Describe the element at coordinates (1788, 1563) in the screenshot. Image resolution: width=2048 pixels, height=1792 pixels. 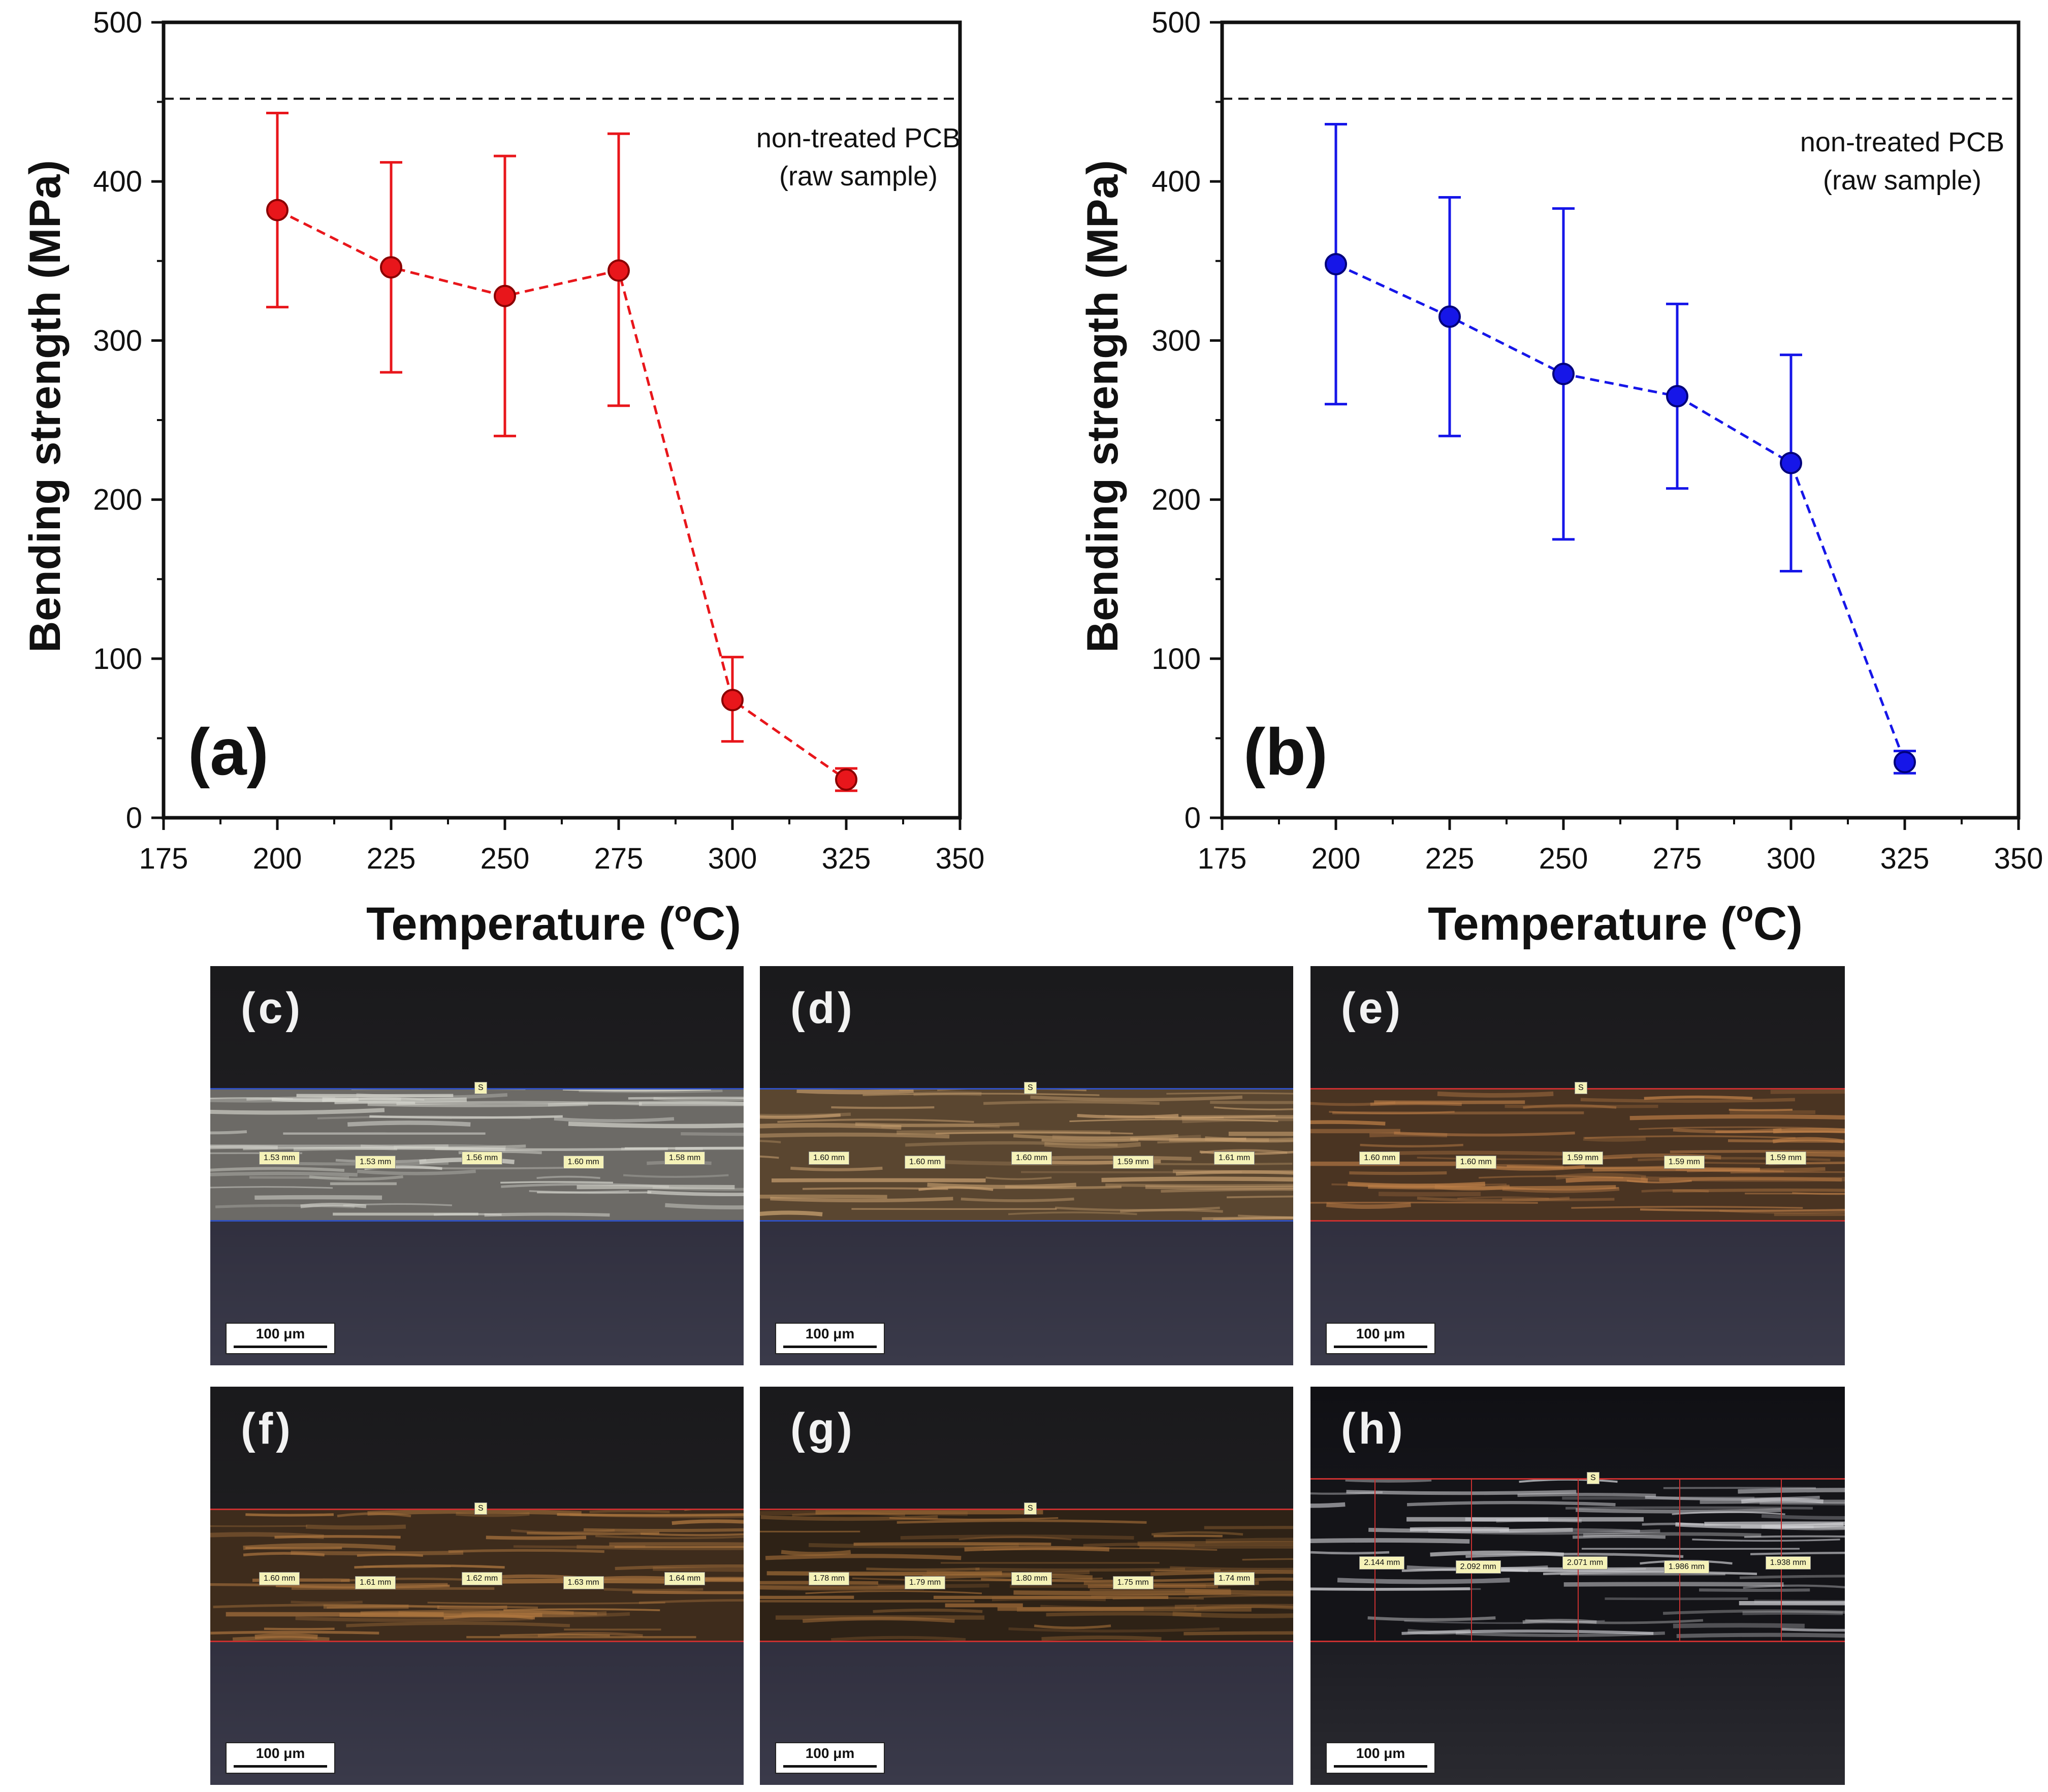
I see `thickness-measurement: 1.938 mm` at that location.